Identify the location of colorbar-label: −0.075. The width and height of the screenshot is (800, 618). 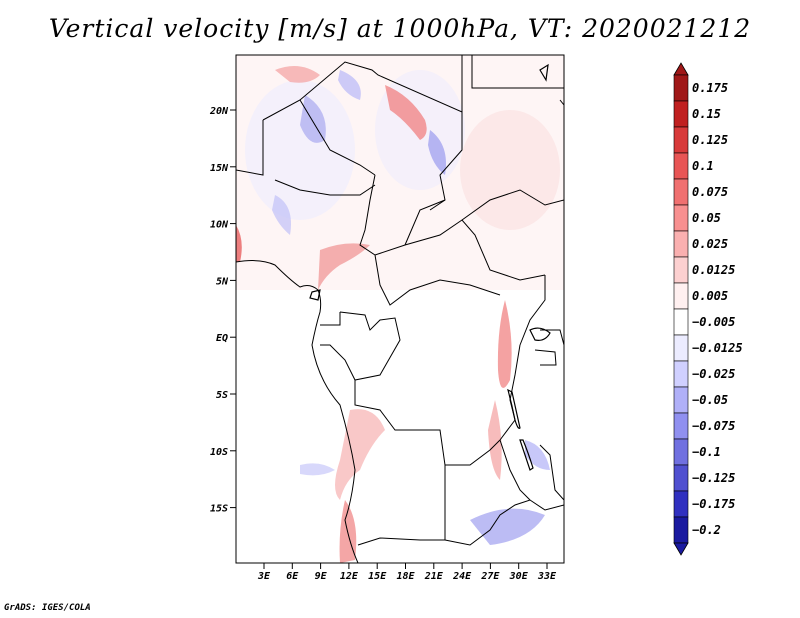
(713, 426).